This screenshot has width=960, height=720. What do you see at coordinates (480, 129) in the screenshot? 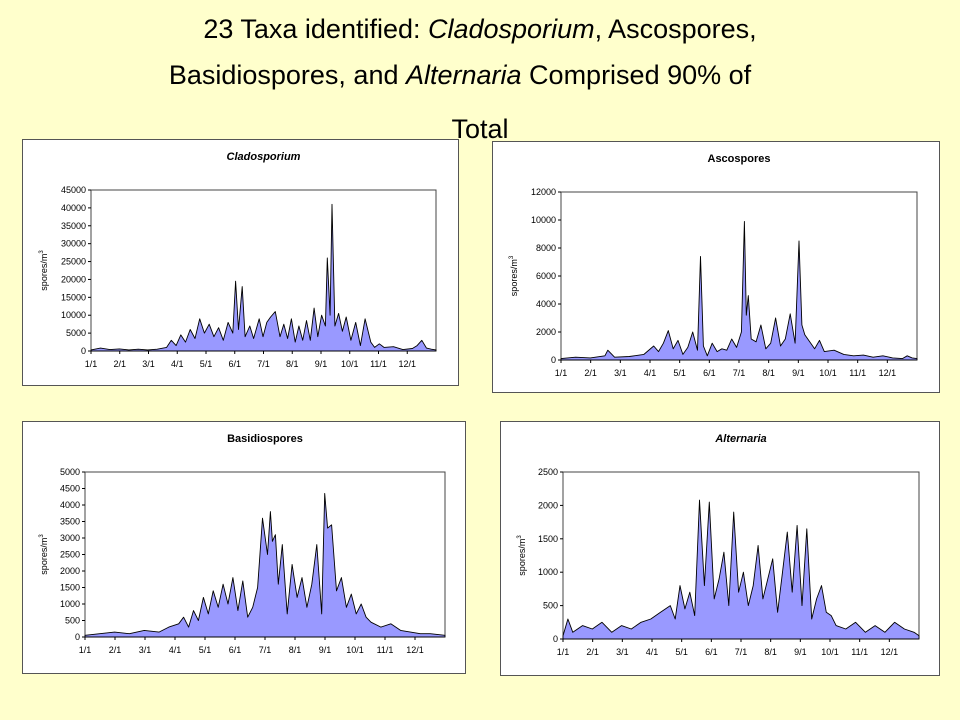
I see `slide-title-line-3: Total` at bounding box center [480, 129].